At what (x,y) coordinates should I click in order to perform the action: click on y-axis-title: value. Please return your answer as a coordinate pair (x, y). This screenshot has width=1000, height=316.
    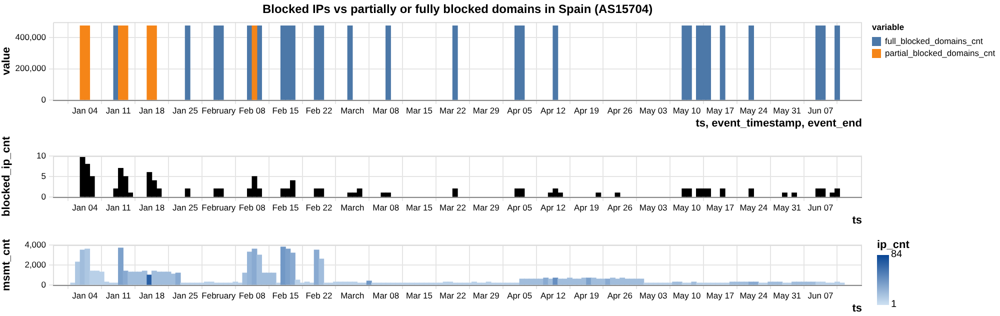
    Looking at the image, I should click on (6, 61).